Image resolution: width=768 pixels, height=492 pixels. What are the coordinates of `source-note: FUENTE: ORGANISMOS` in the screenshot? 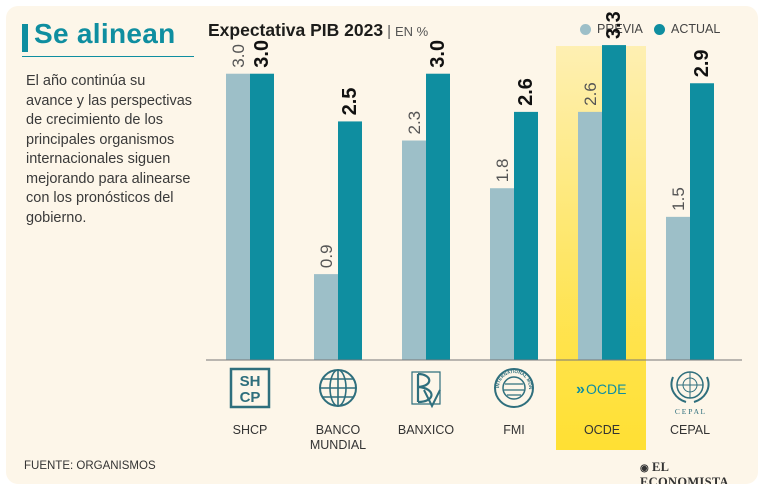 It's located at (90, 466).